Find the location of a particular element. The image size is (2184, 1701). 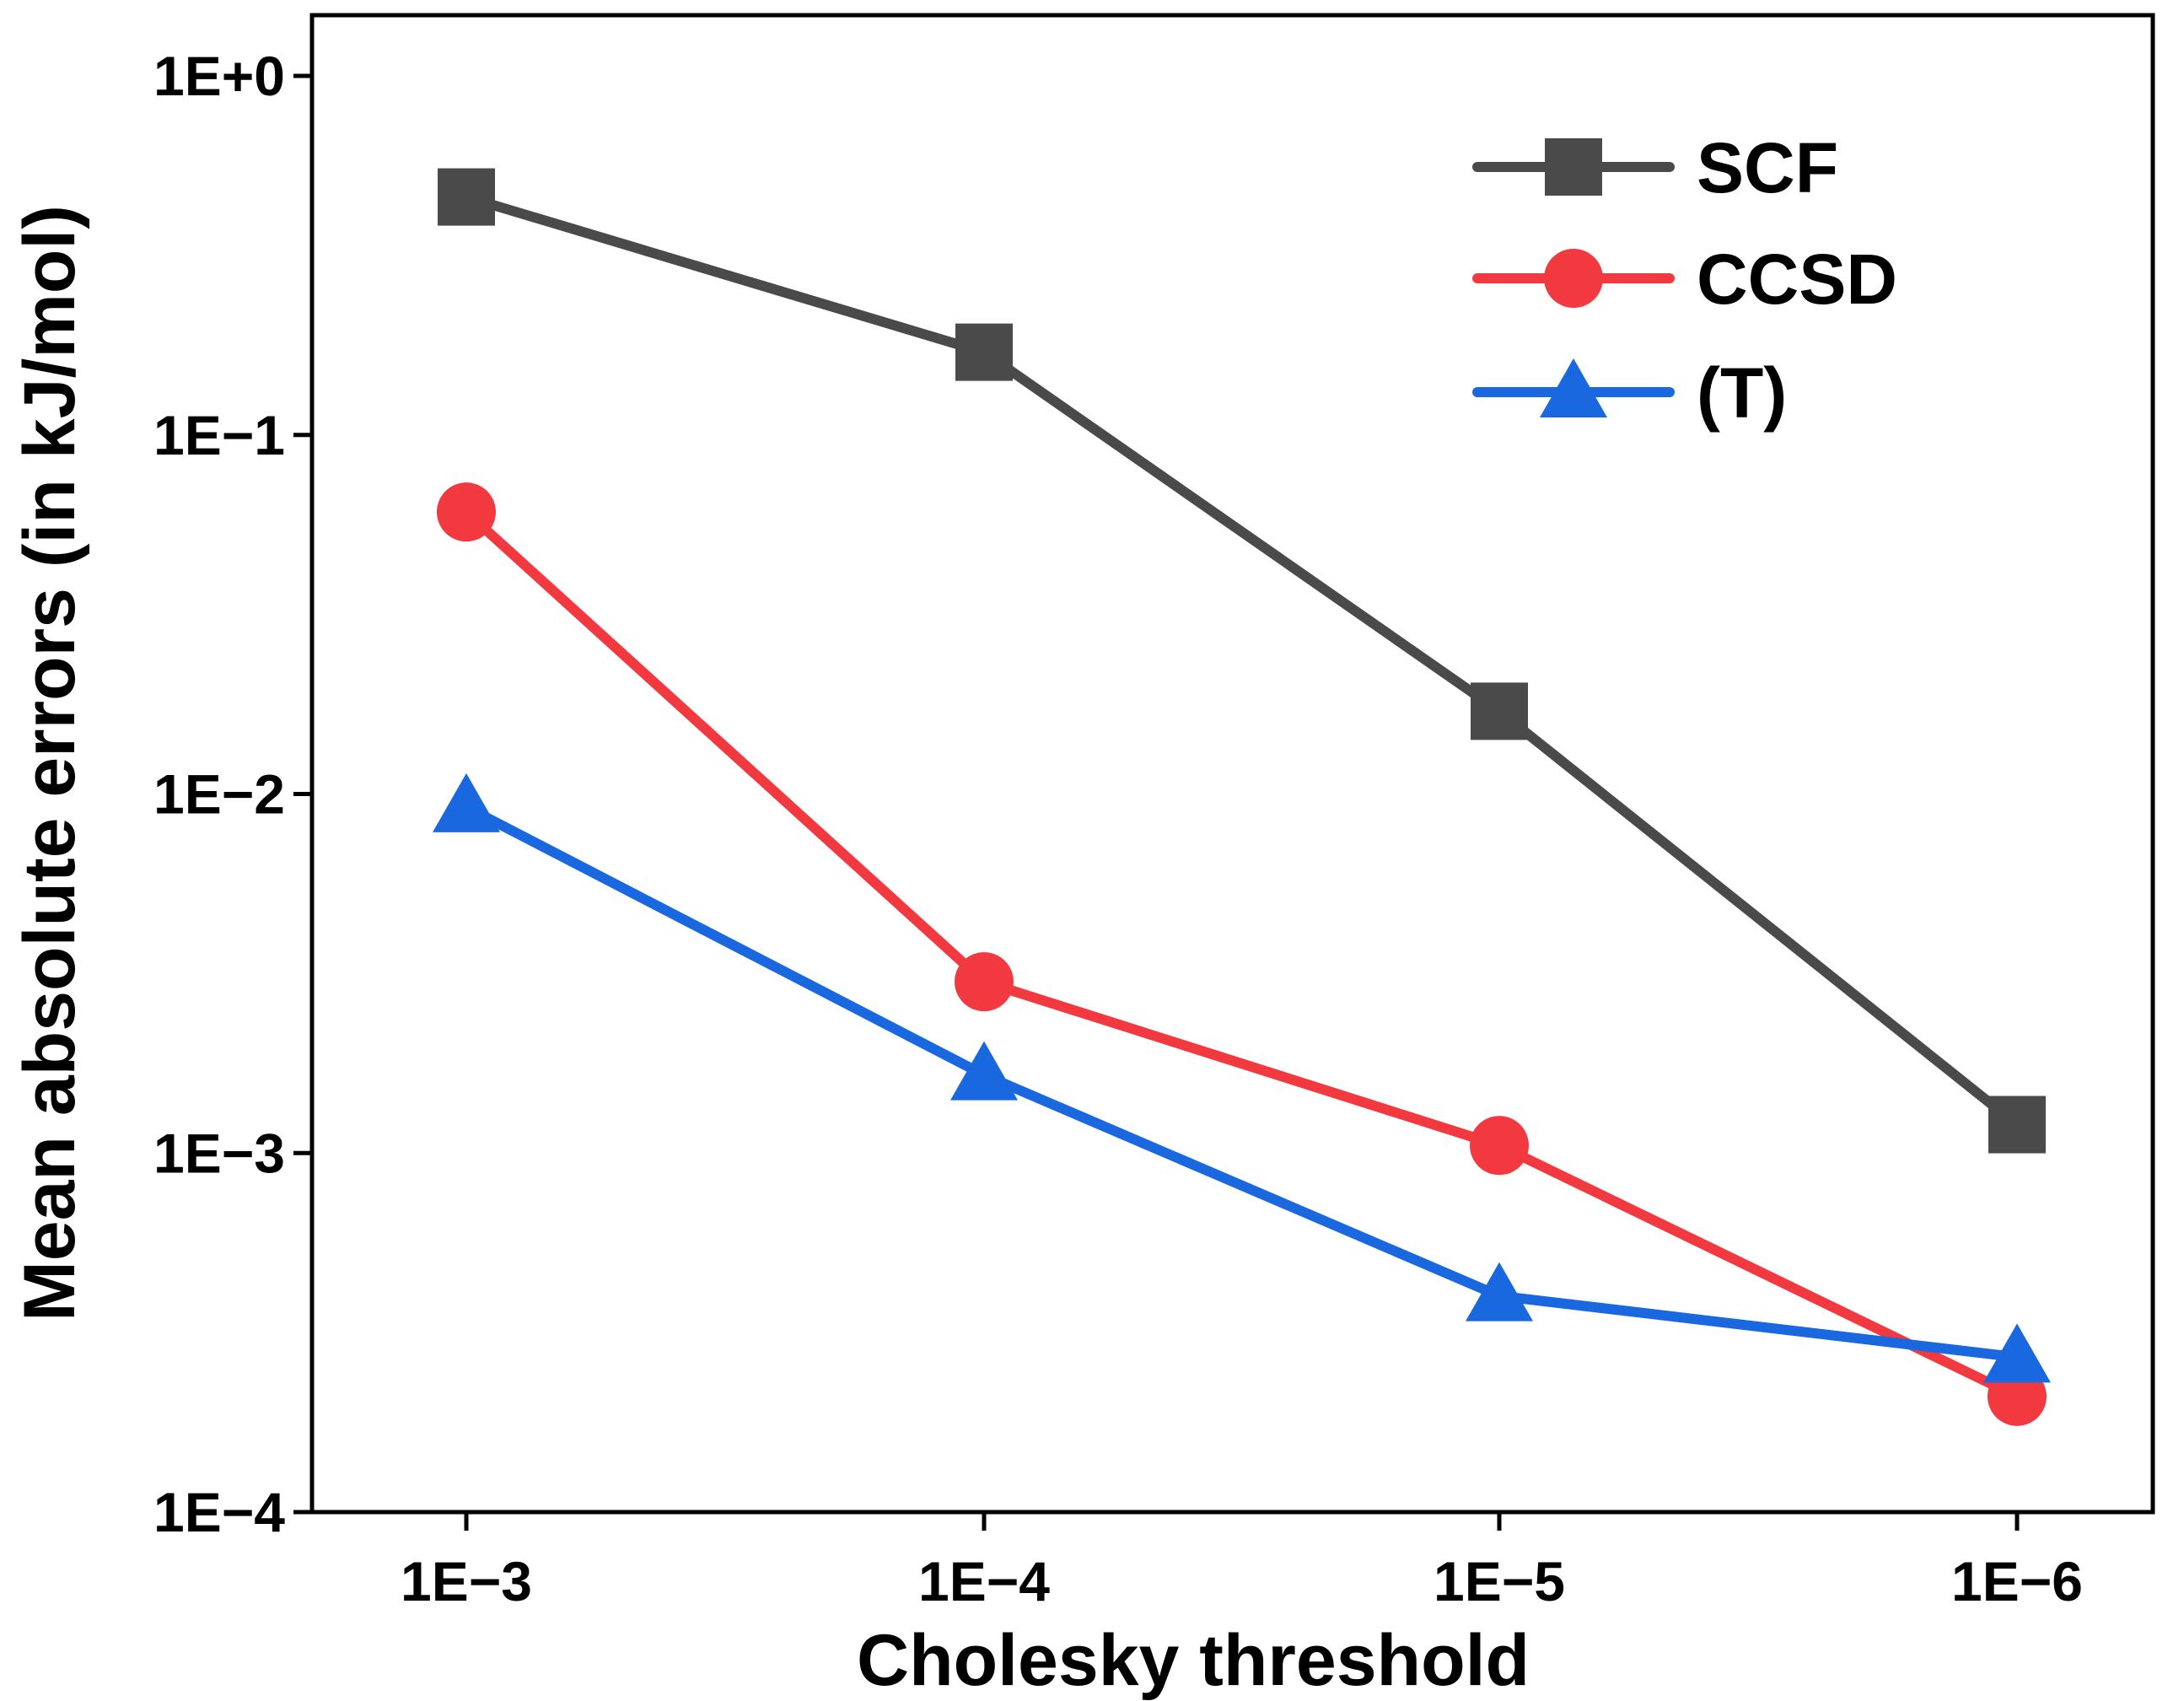

legend-item-ccsd: CCSD is located at coordinates (1684, 279).